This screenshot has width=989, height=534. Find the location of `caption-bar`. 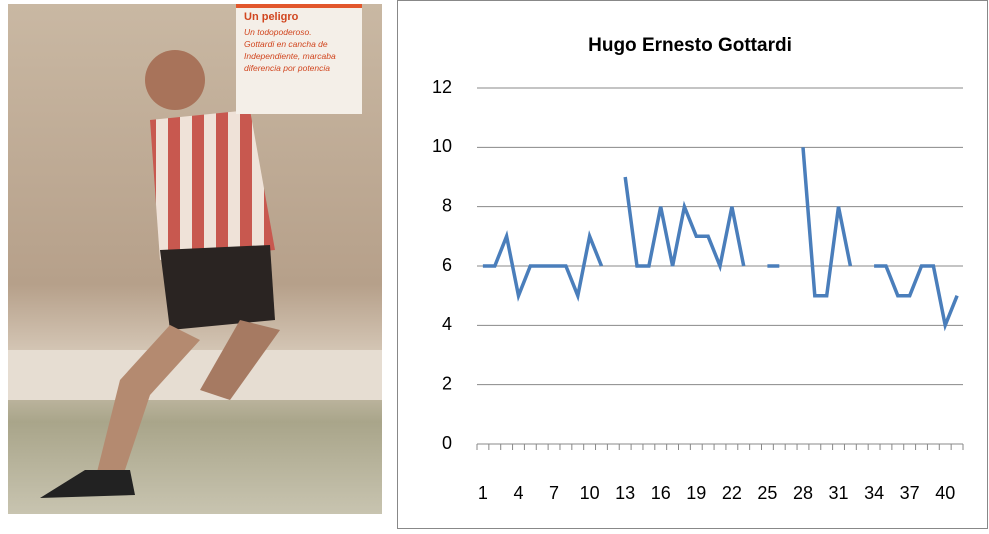

caption-bar is located at coordinates (299, 6).